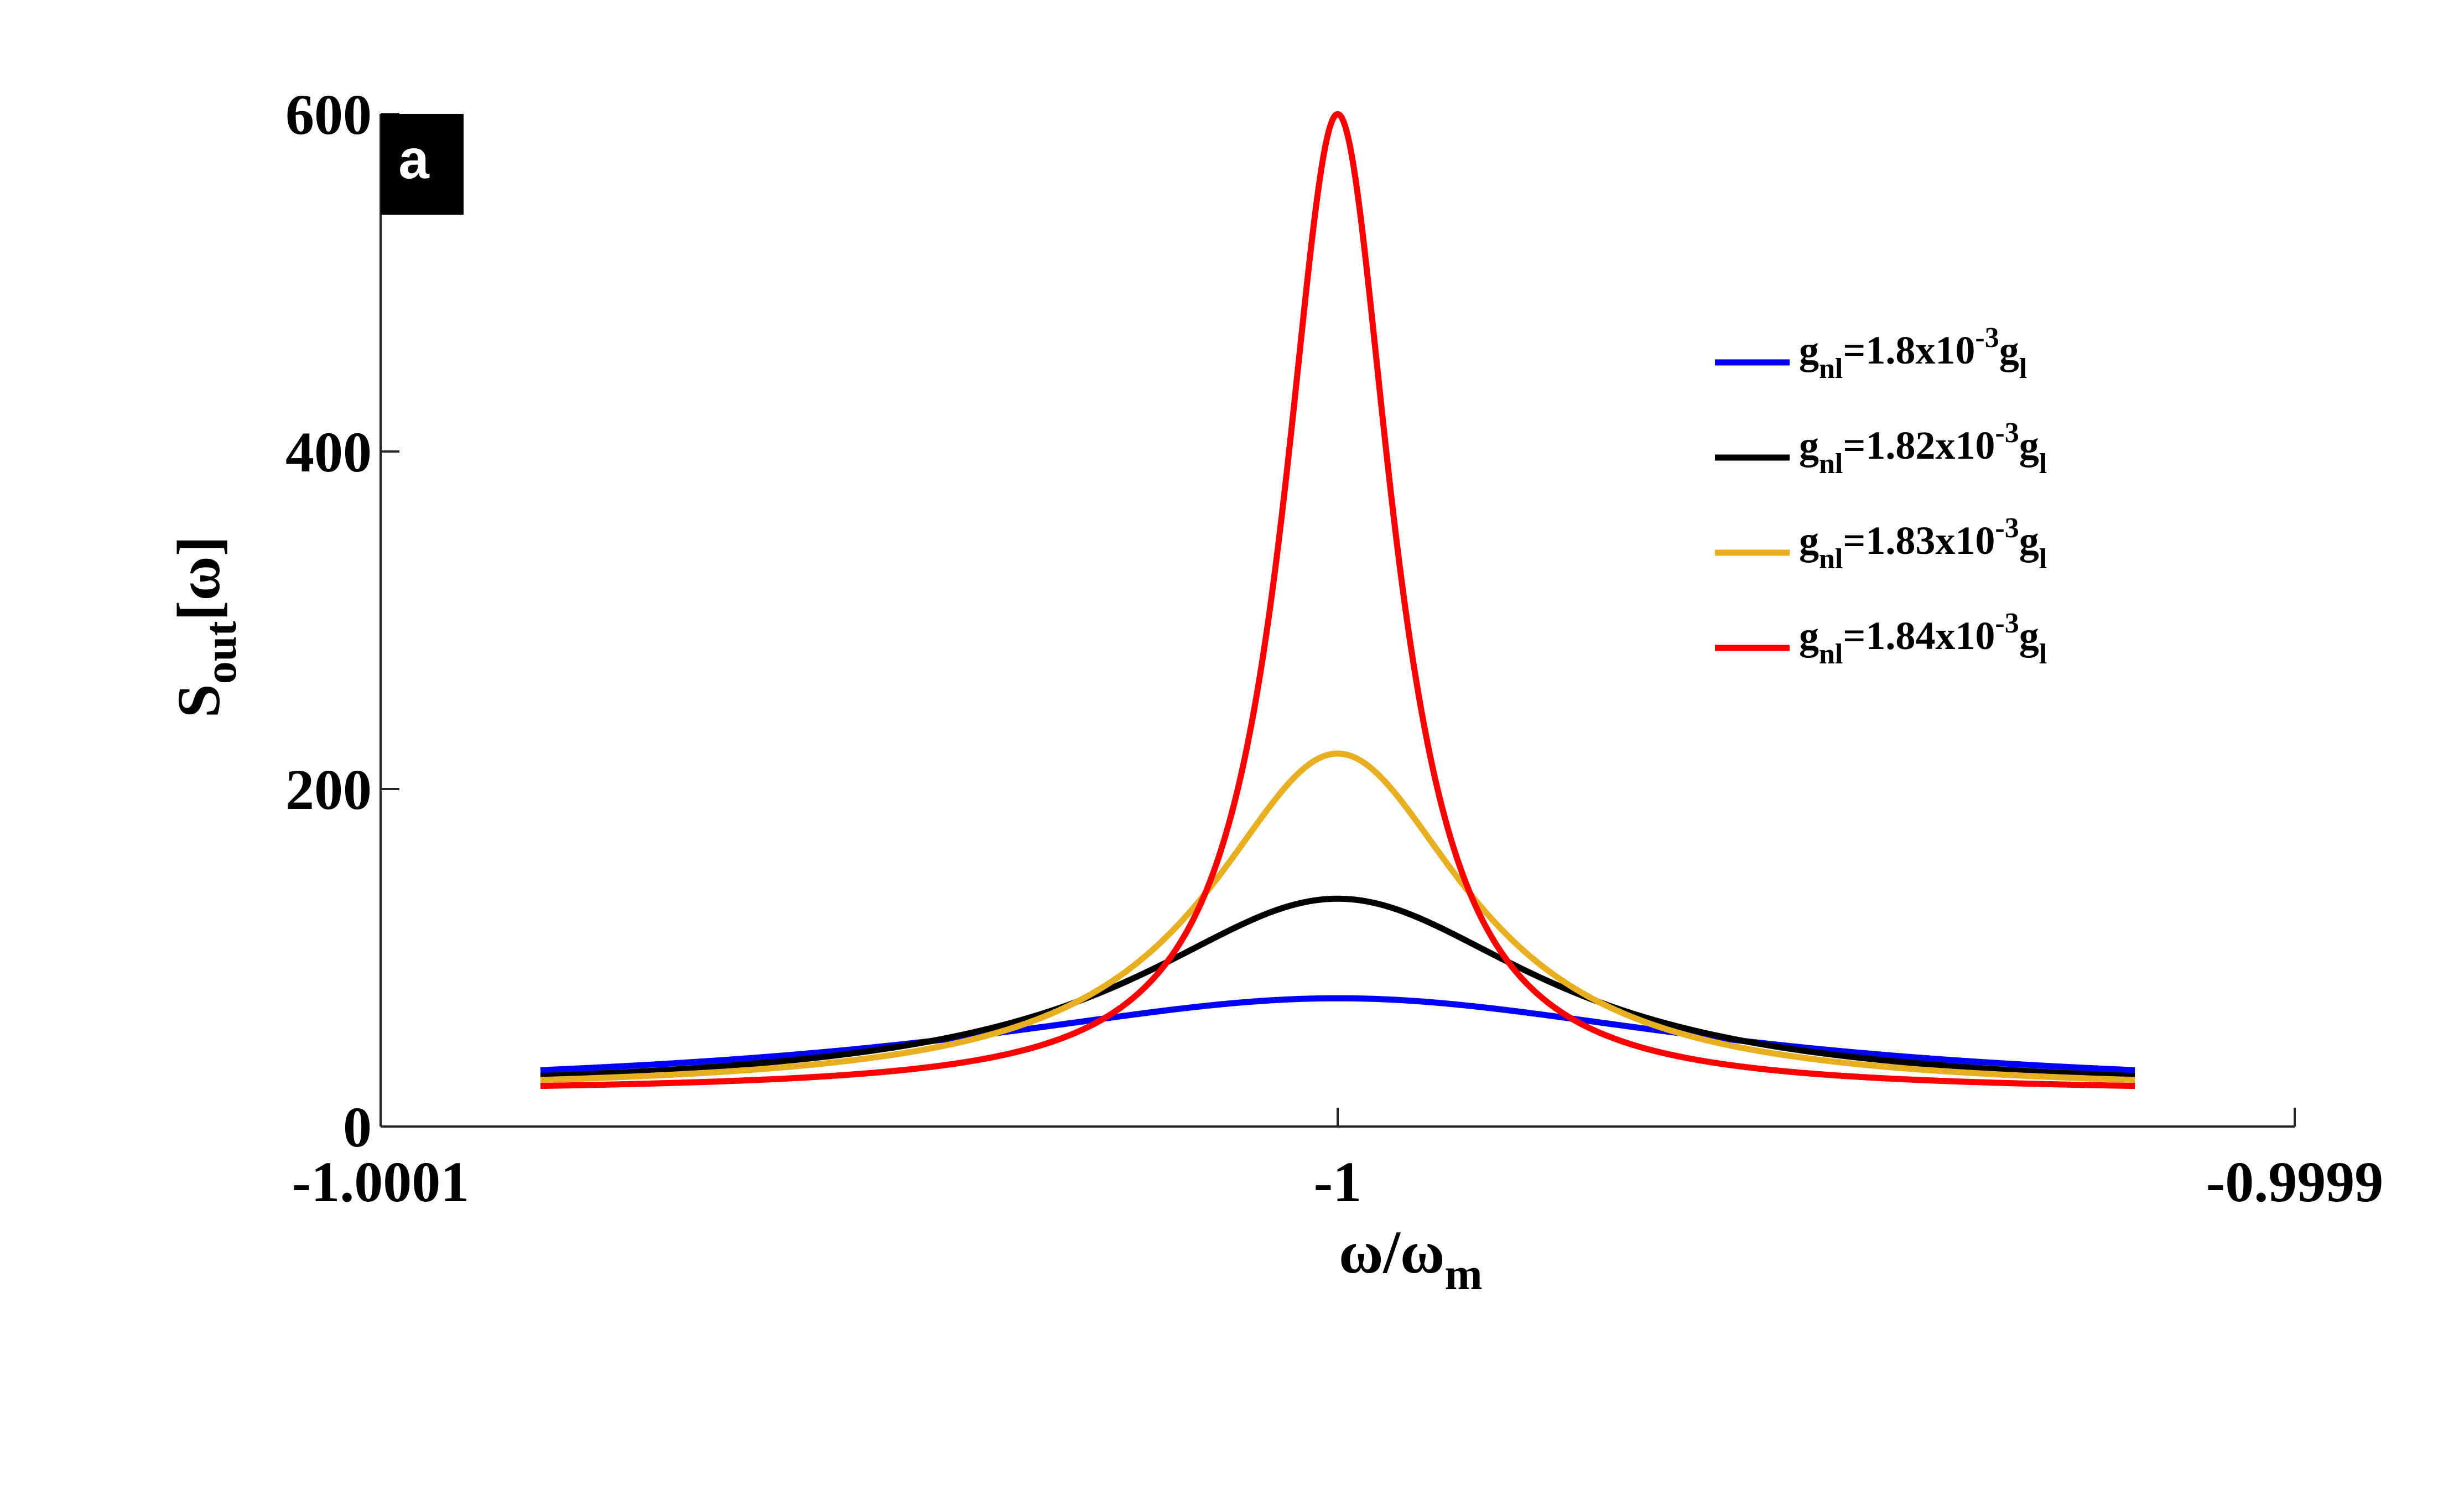  What do you see at coordinates (381, 1182) in the screenshot?
I see `x-tick-label: -1.0001` at bounding box center [381, 1182].